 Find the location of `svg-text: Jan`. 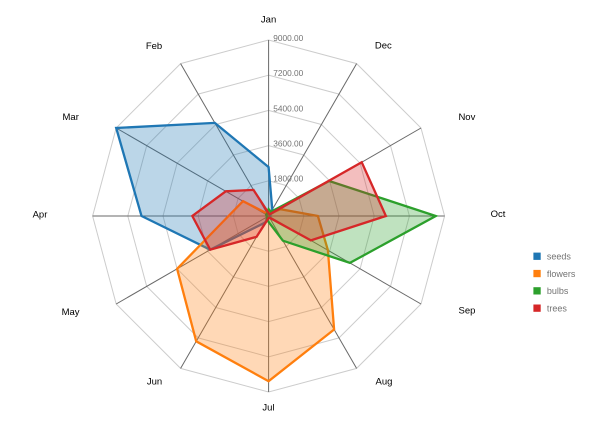

svg-text: Jan is located at coordinates (268, 19).